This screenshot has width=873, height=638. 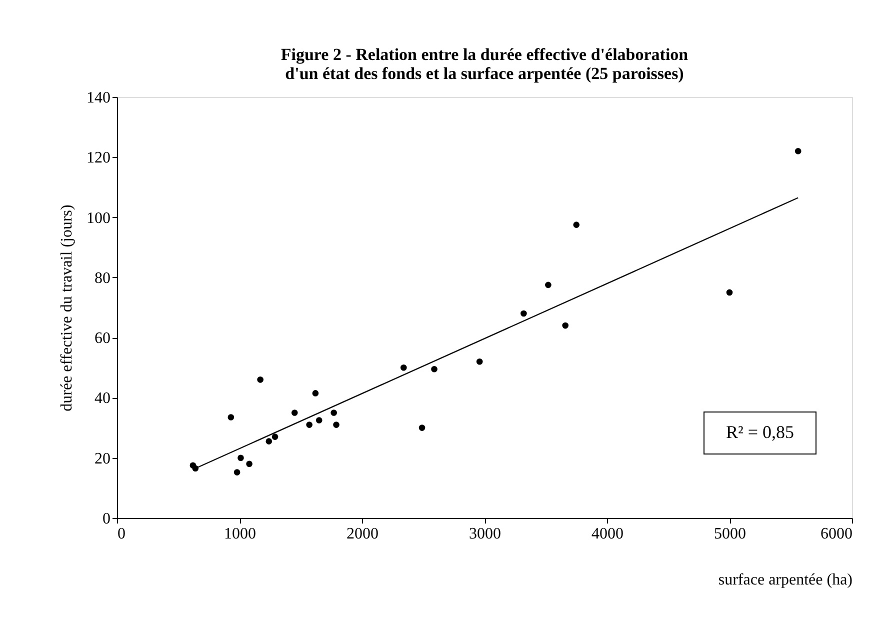 What do you see at coordinates (102, 399) in the screenshot?
I see `y-tick-label: 40` at bounding box center [102, 399].